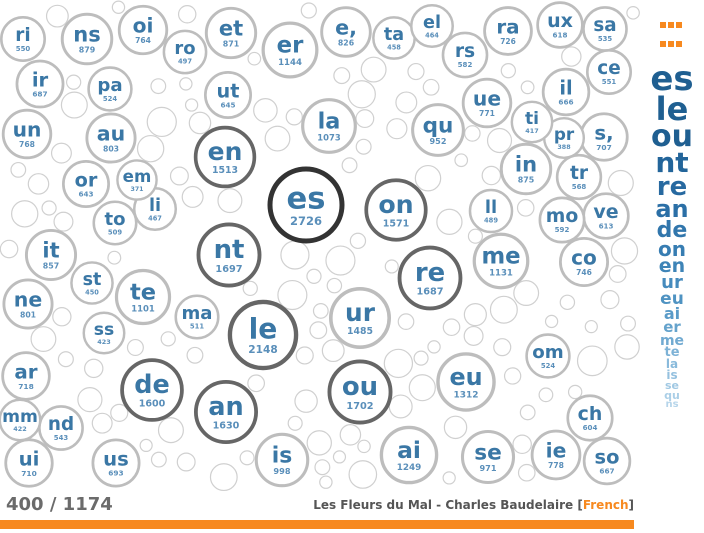 The image size is (704, 533). Describe the element at coordinates (39, 94) in the screenshot. I see `bubble-count: 687` at that location.